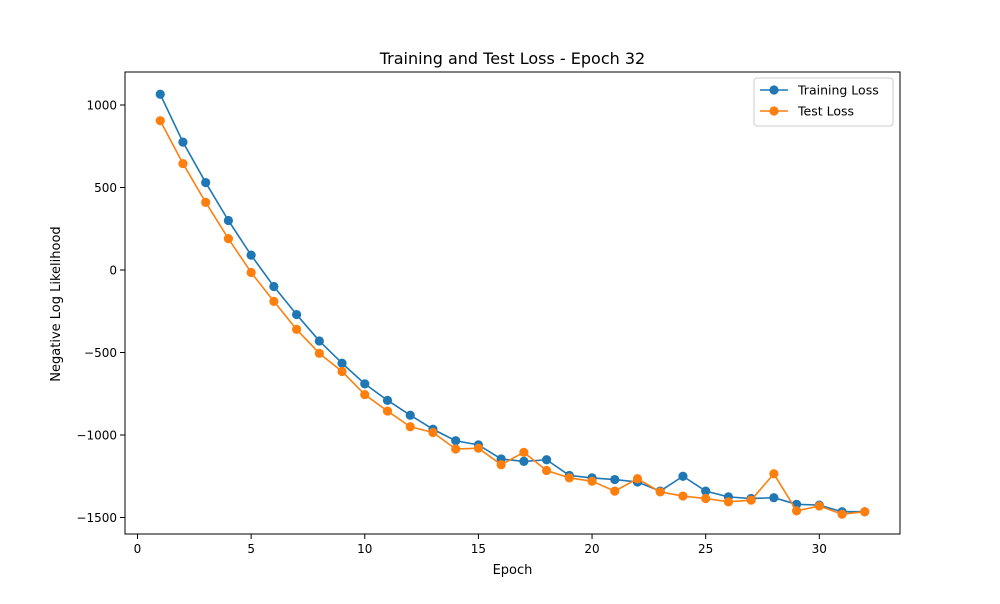 The image size is (1000, 604). I want to click on x-tick-label: 5, so click(251, 549).